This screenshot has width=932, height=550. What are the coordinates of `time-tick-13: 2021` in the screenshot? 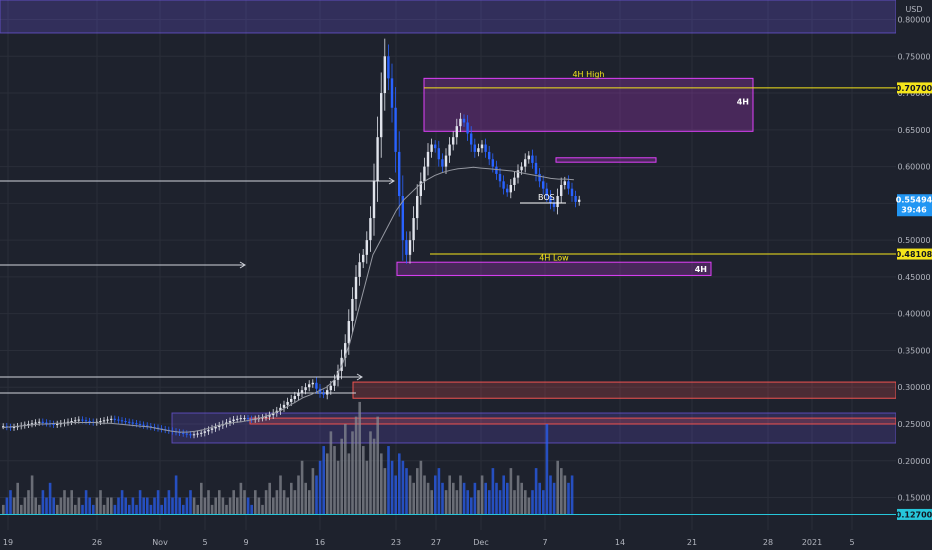 It's located at (812, 542).